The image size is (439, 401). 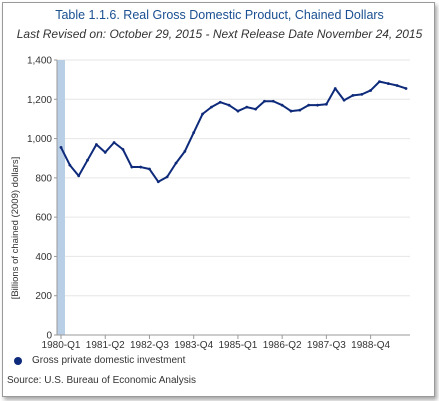 I want to click on highlight-band, so click(x=61, y=197).